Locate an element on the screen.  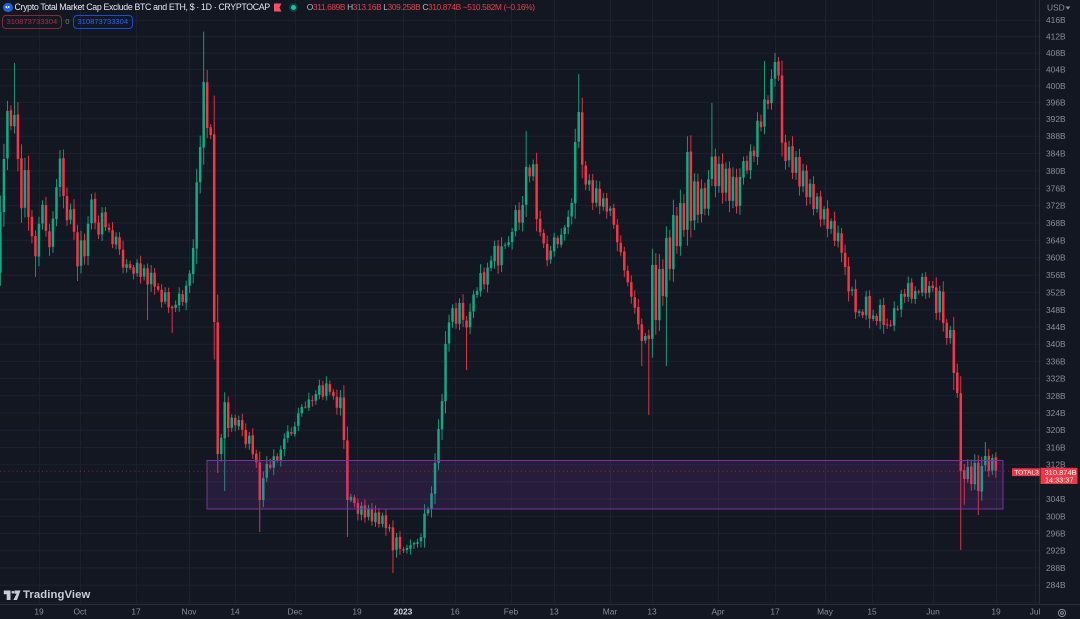
svg-text: 14:33:37 is located at coordinates (1059, 480).